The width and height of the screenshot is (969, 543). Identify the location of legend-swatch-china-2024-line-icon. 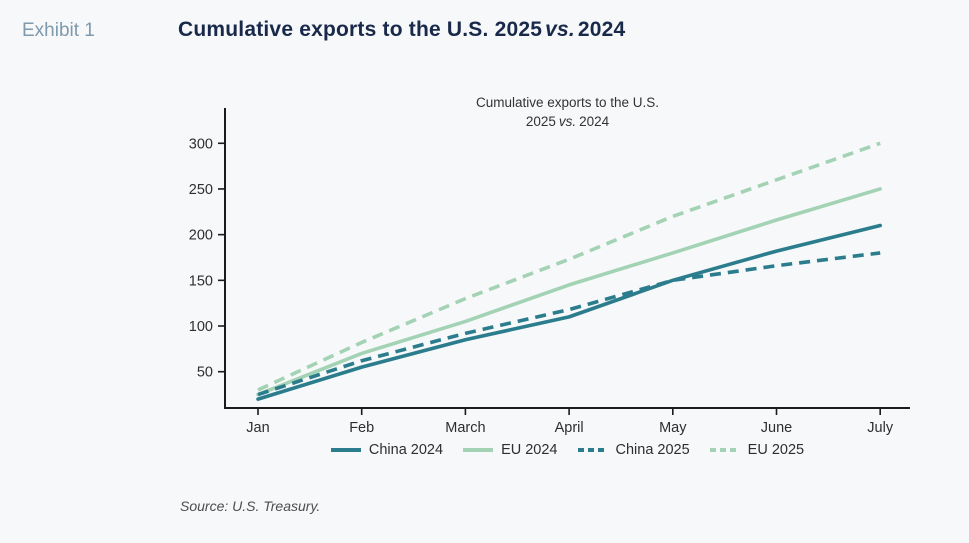
(345, 450).